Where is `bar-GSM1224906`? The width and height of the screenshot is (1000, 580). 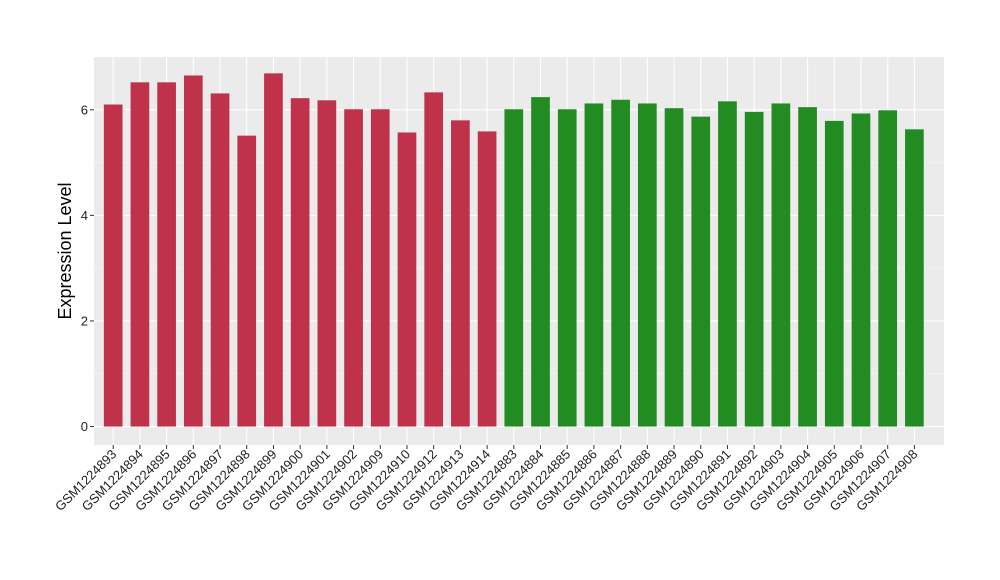 bar-GSM1224906 is located at coordinates (861, 270).